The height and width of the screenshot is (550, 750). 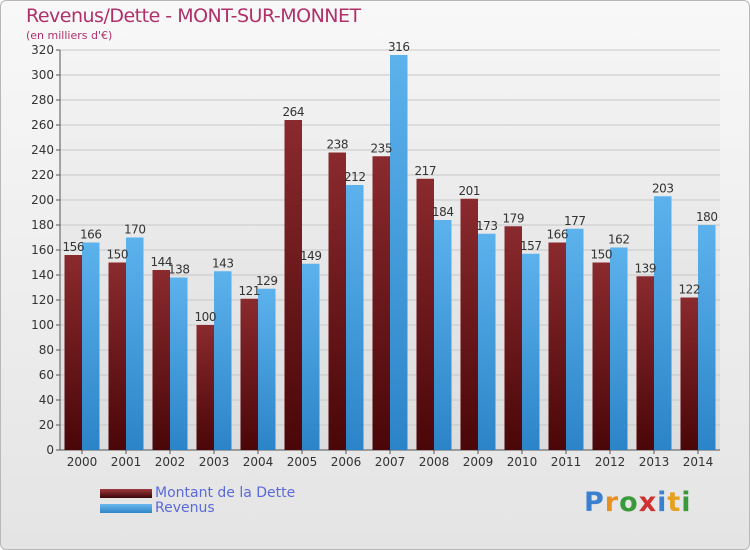 What do you see at coordinates (698, 462) in the screenshot?
I see `x-tick-label: 2014` at bounding box center [698, 462].